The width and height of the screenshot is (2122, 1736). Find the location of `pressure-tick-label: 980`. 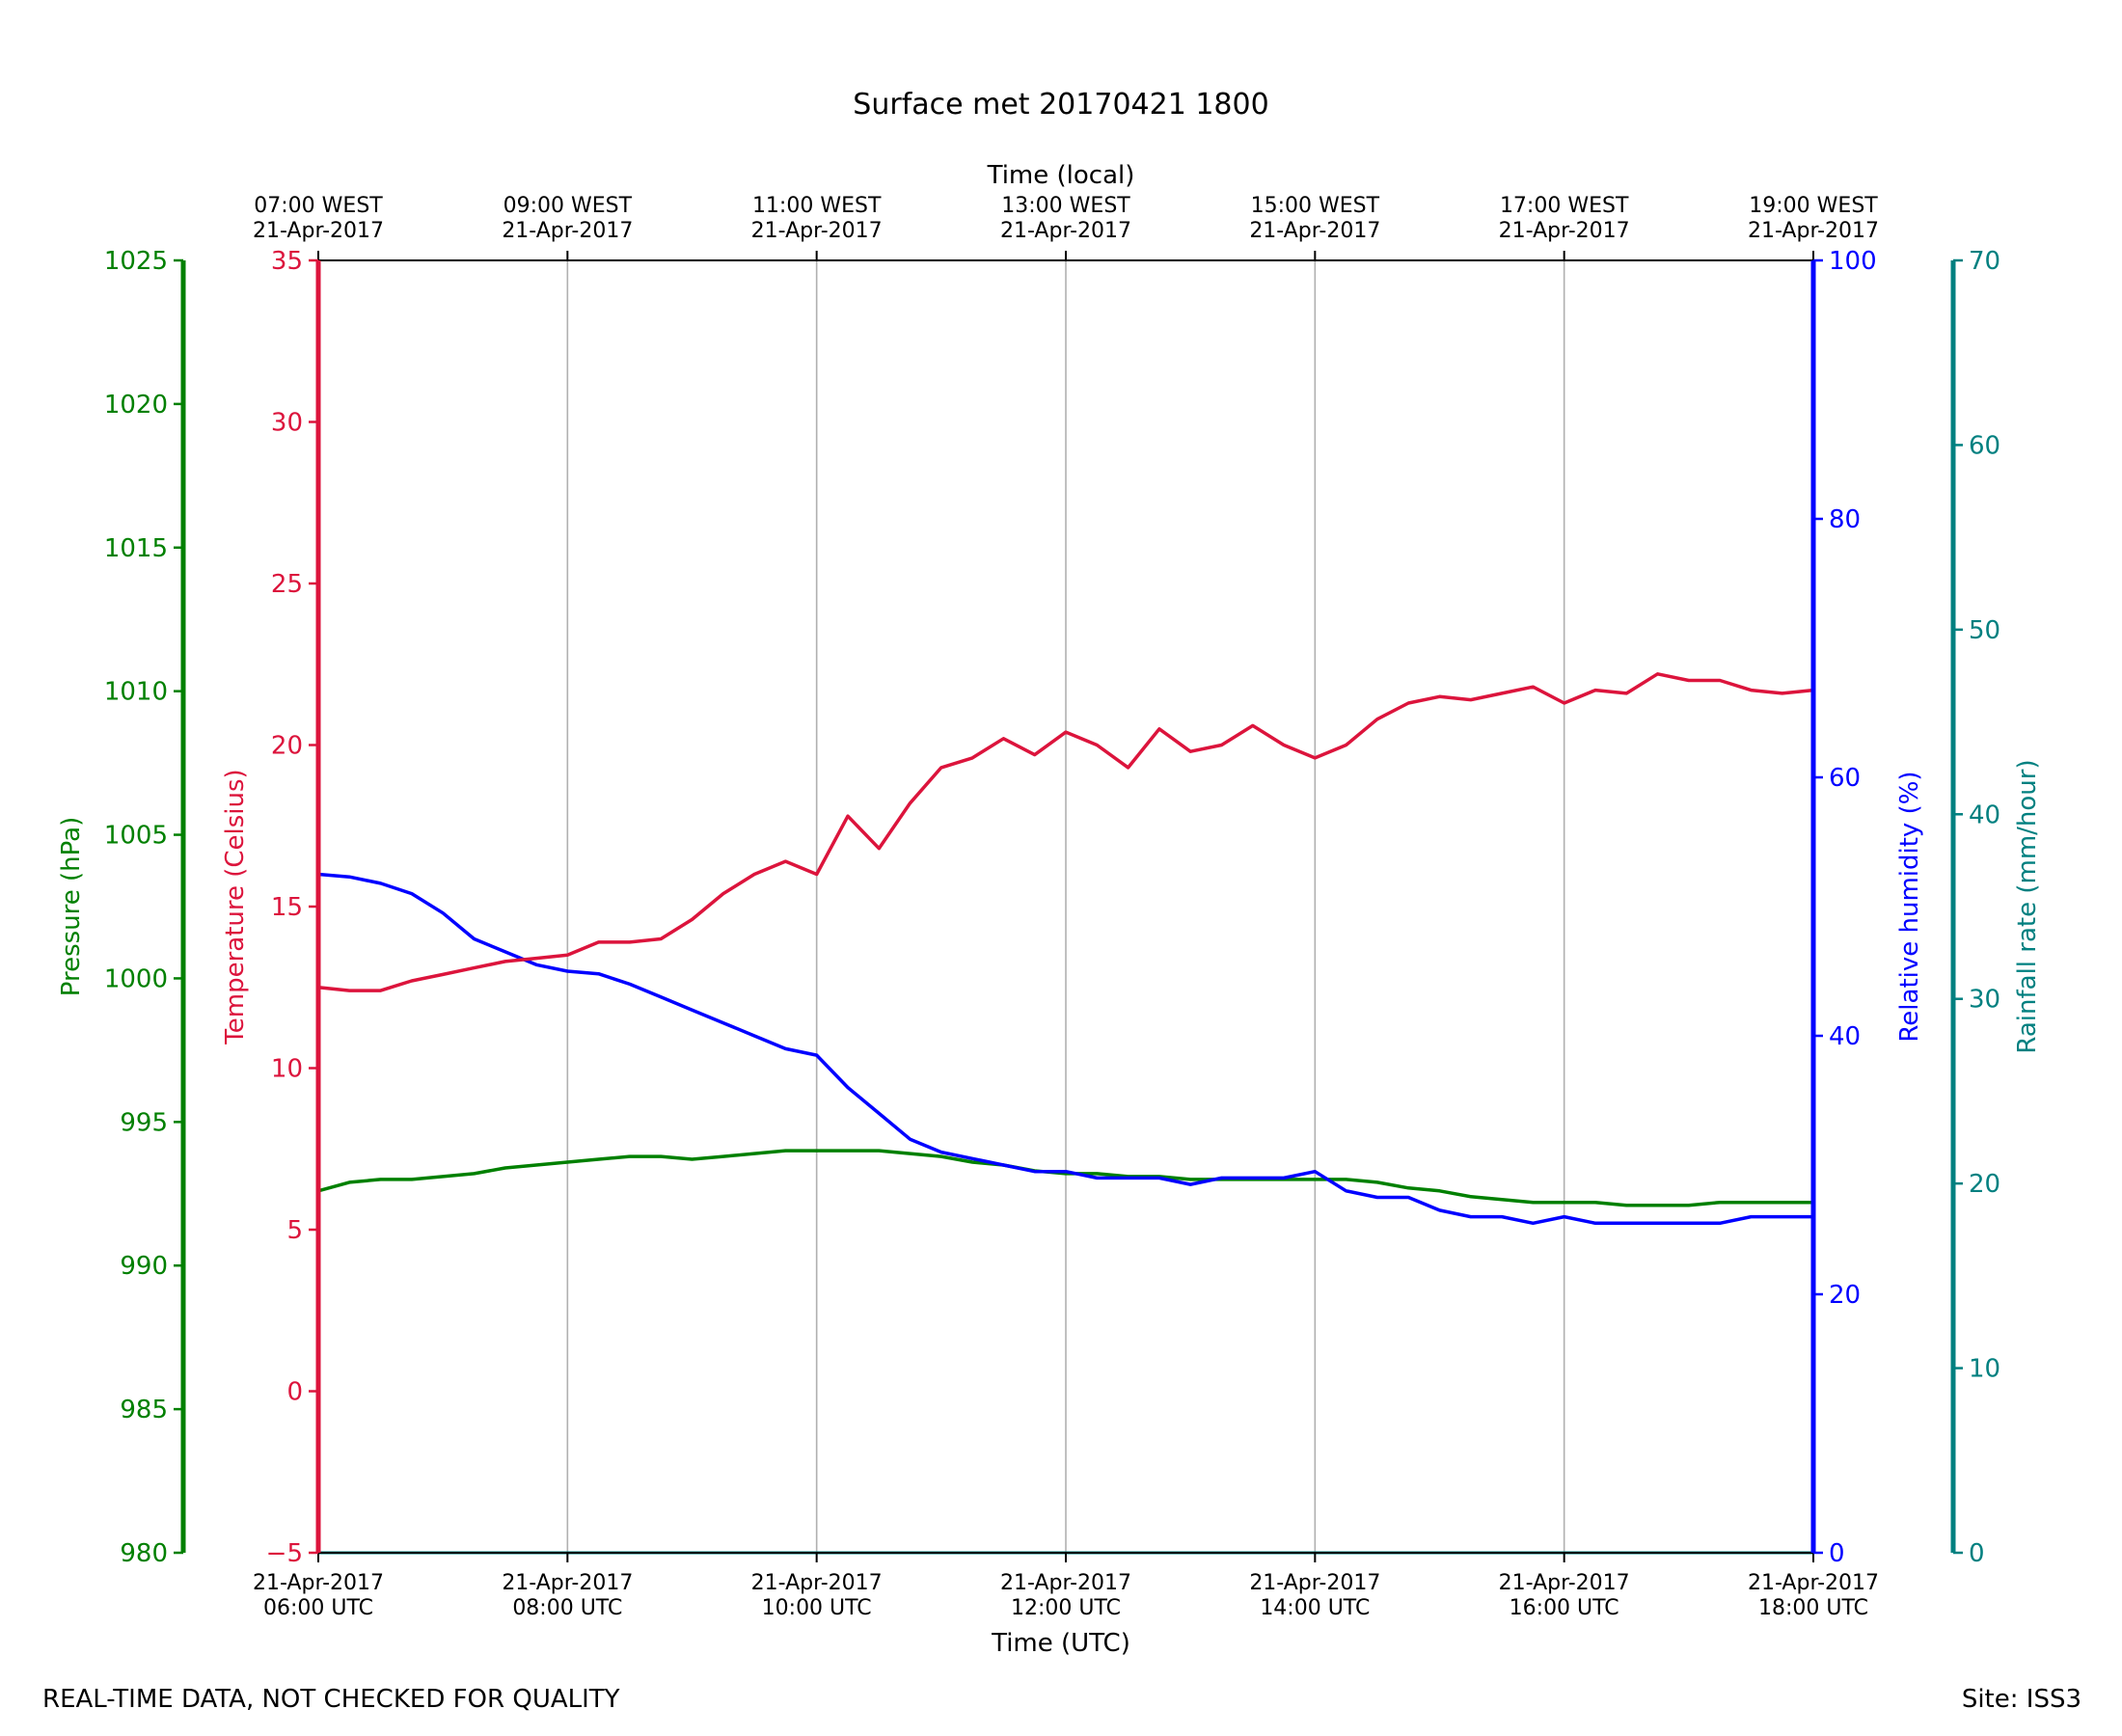

pressure-tick-label: 980 is located at coordinates (144, 1553).